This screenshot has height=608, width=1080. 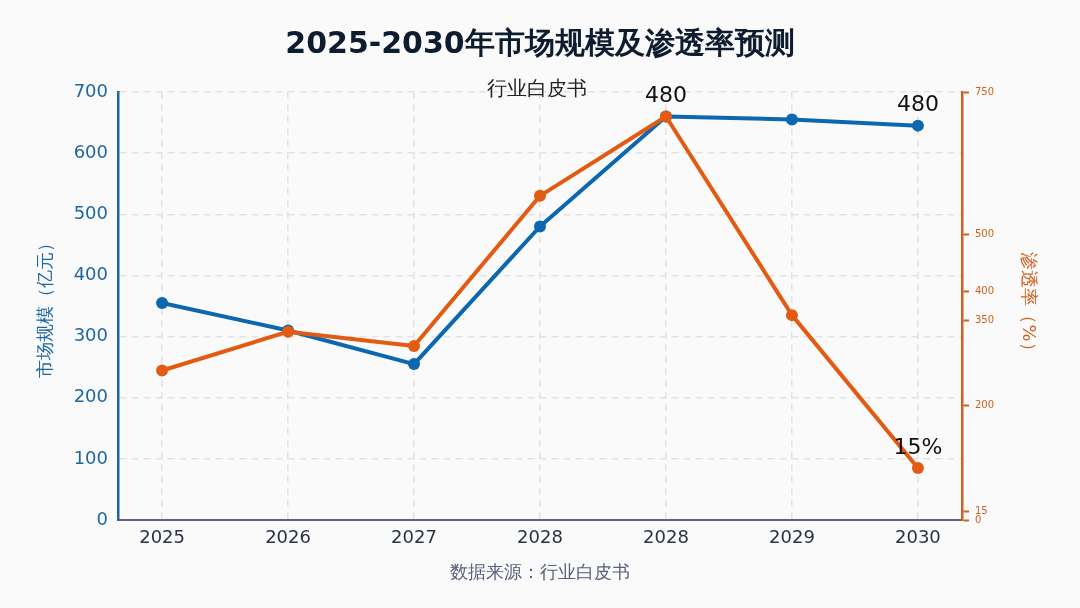 What do you see at coordinates (90, 396) in the screenshot?
I see `y-tick-label: 200` at bounding box center [90, 396].